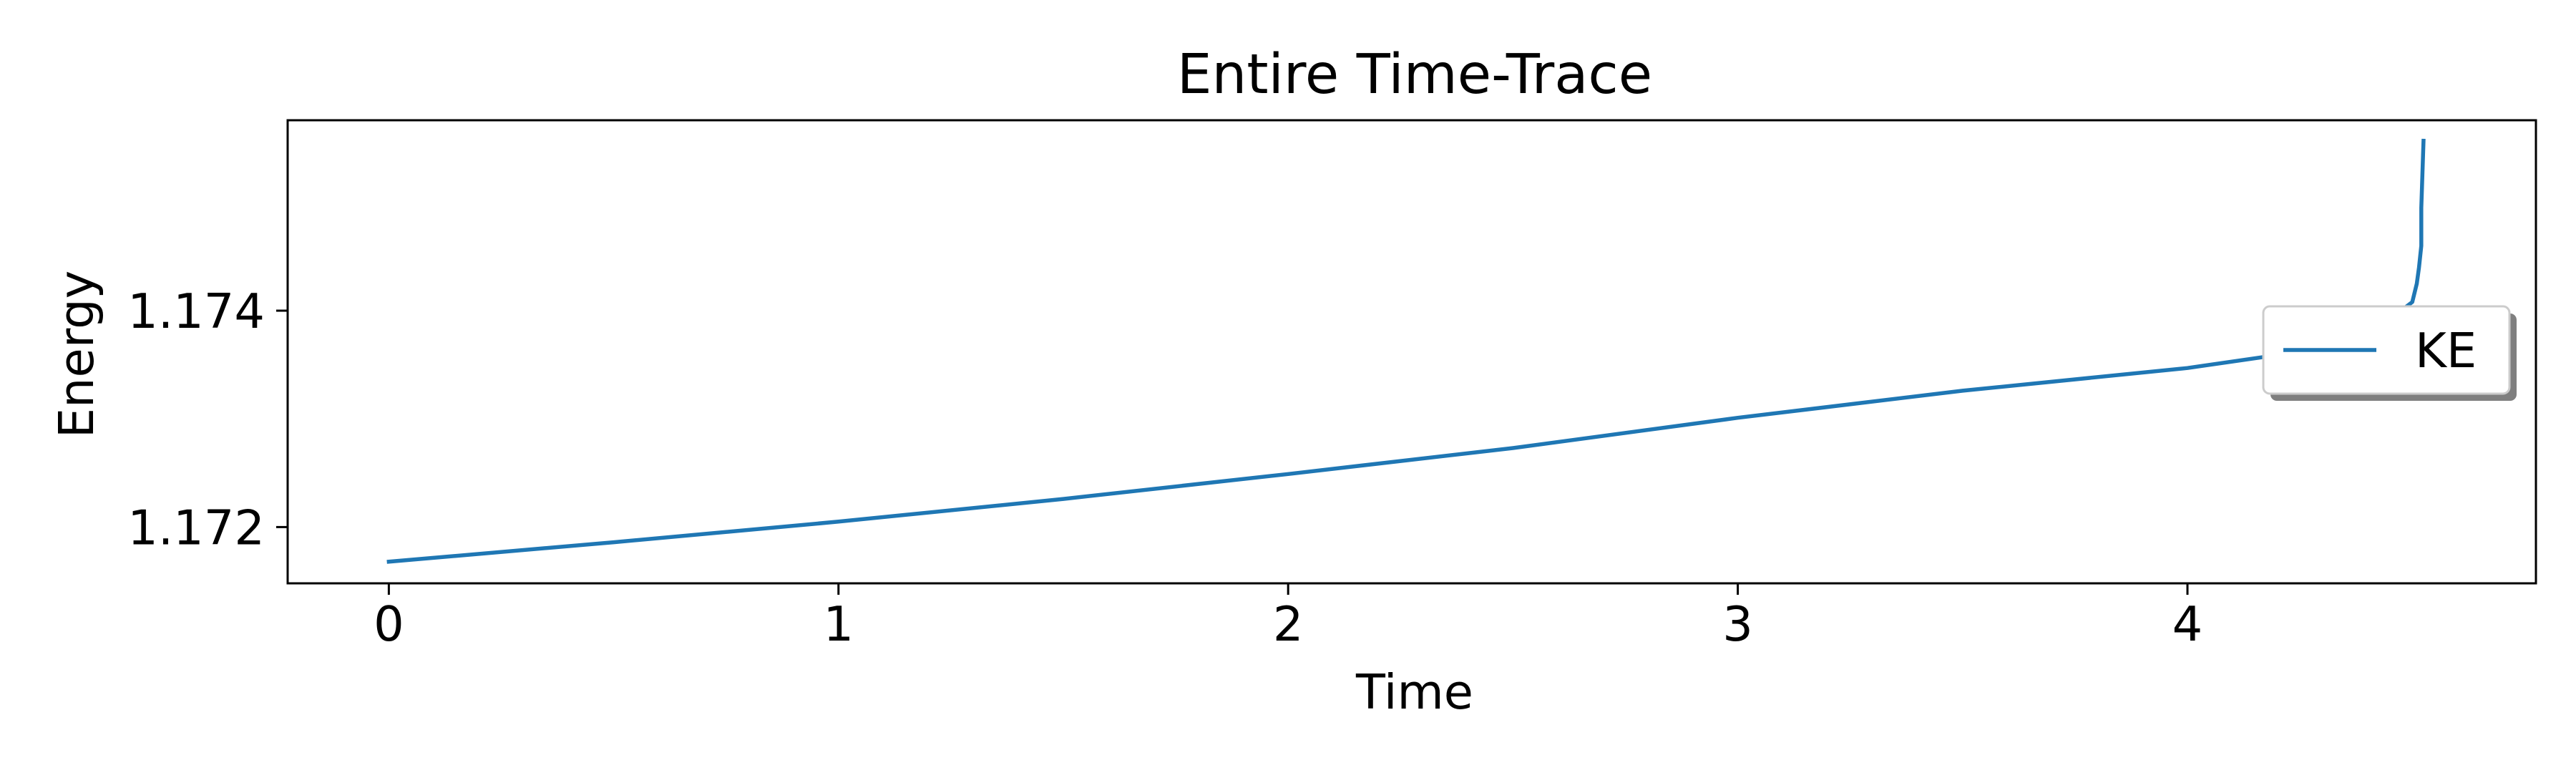 The image size is (2576, 773). What do you see at coordinates (1288, 624) in the screenshot?
I see `x-tick-label: 2` at bounding box center [1288, 624].